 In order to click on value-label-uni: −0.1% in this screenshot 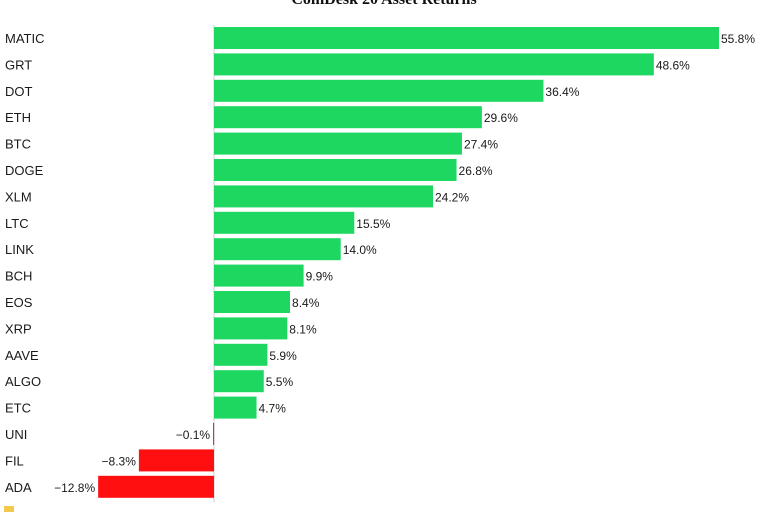, I will do `click(193, 435)`.